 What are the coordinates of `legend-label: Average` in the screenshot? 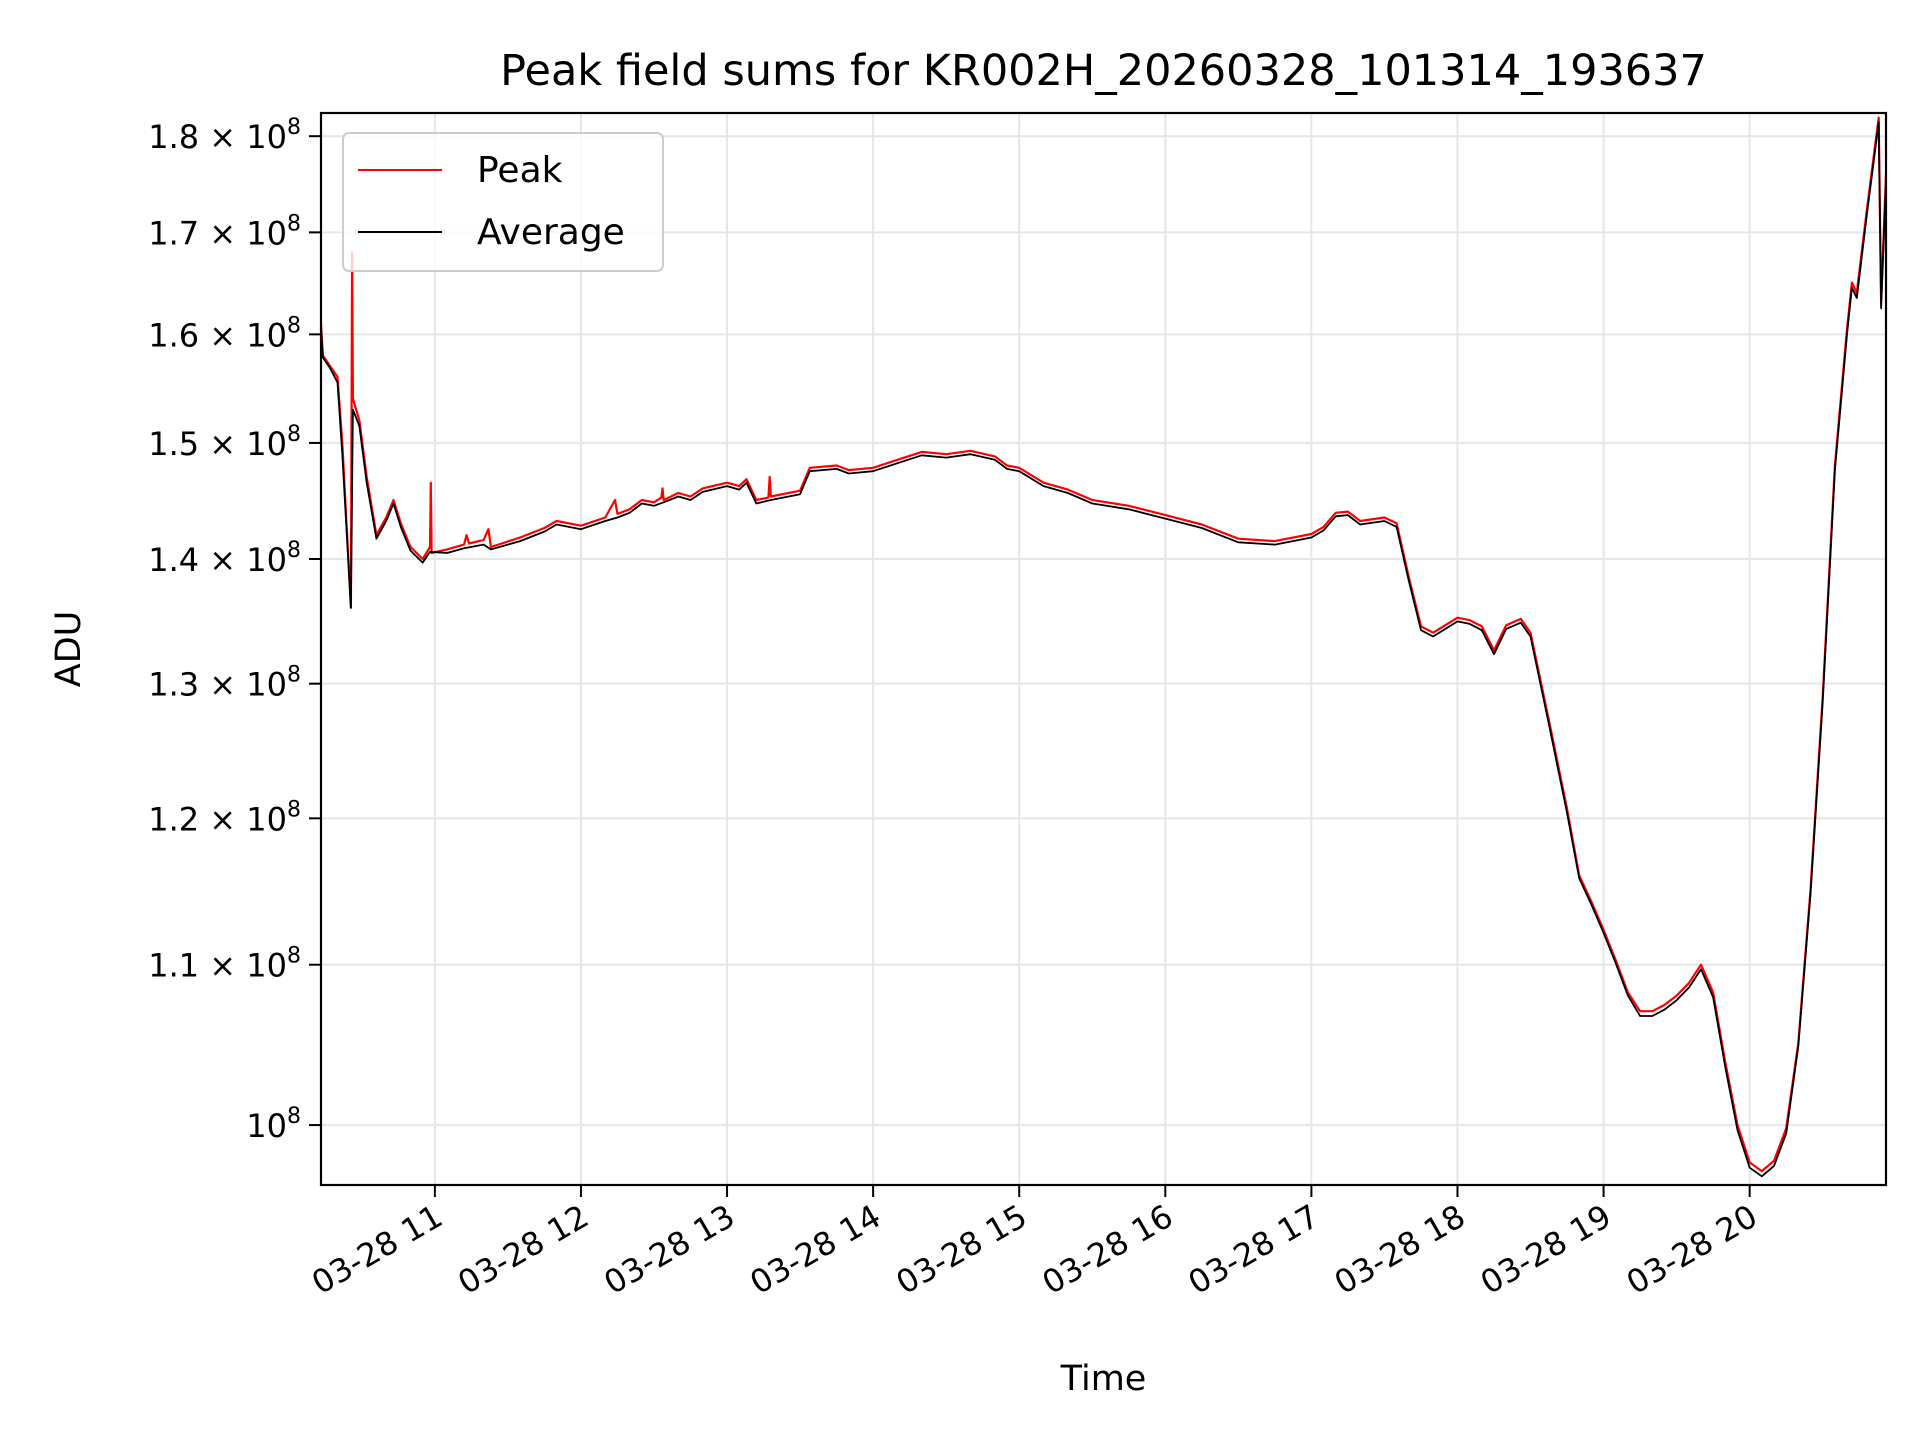 It's located at (551, 232).